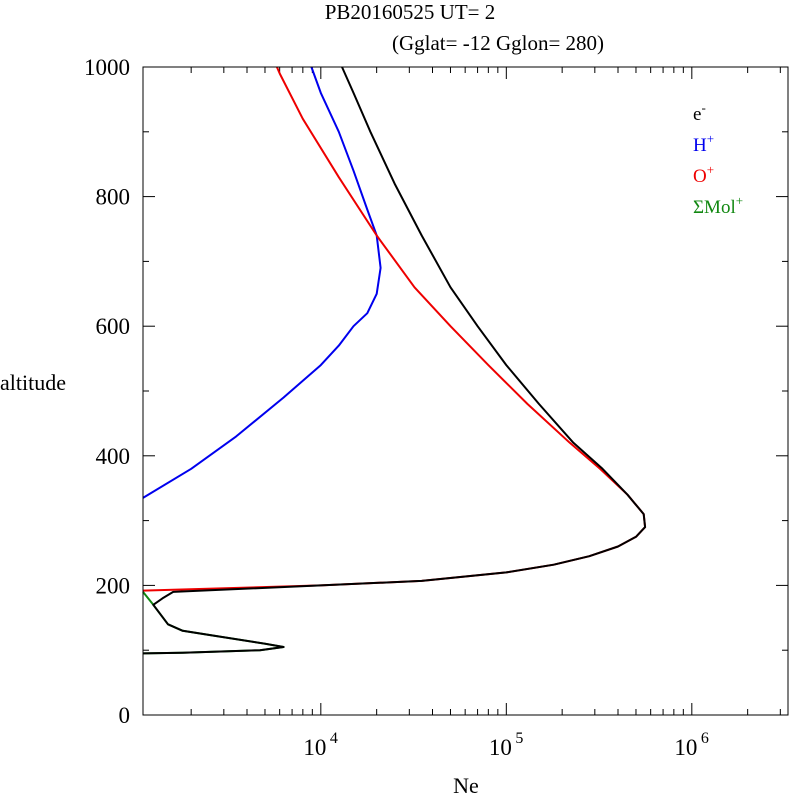 This screenshot has height=796, width=792. Describe the element at coordinates (107, 391) in the screenshot. I see `y-tick-labels: 0 200 400 600 800 1000` at that location.